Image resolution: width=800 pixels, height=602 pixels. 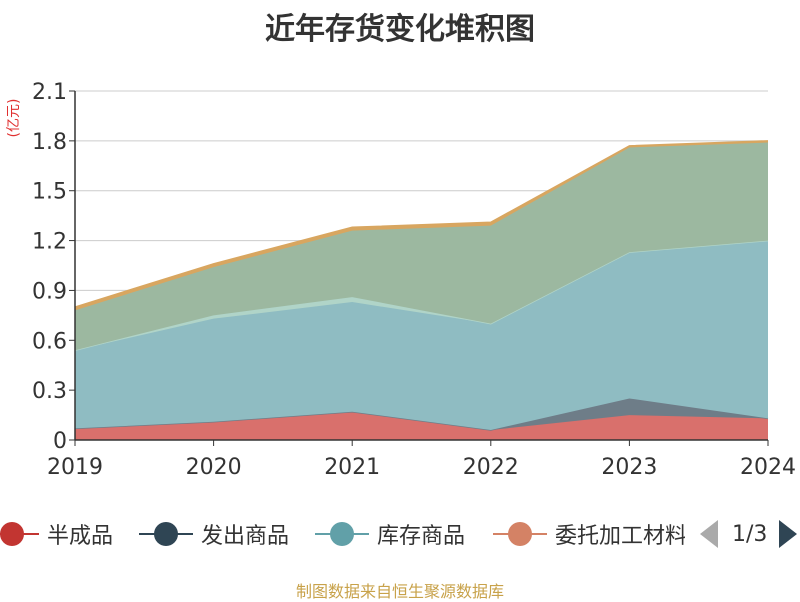 I want to click on legend-page-indicator: 1/3, so click(x=750, y=534).